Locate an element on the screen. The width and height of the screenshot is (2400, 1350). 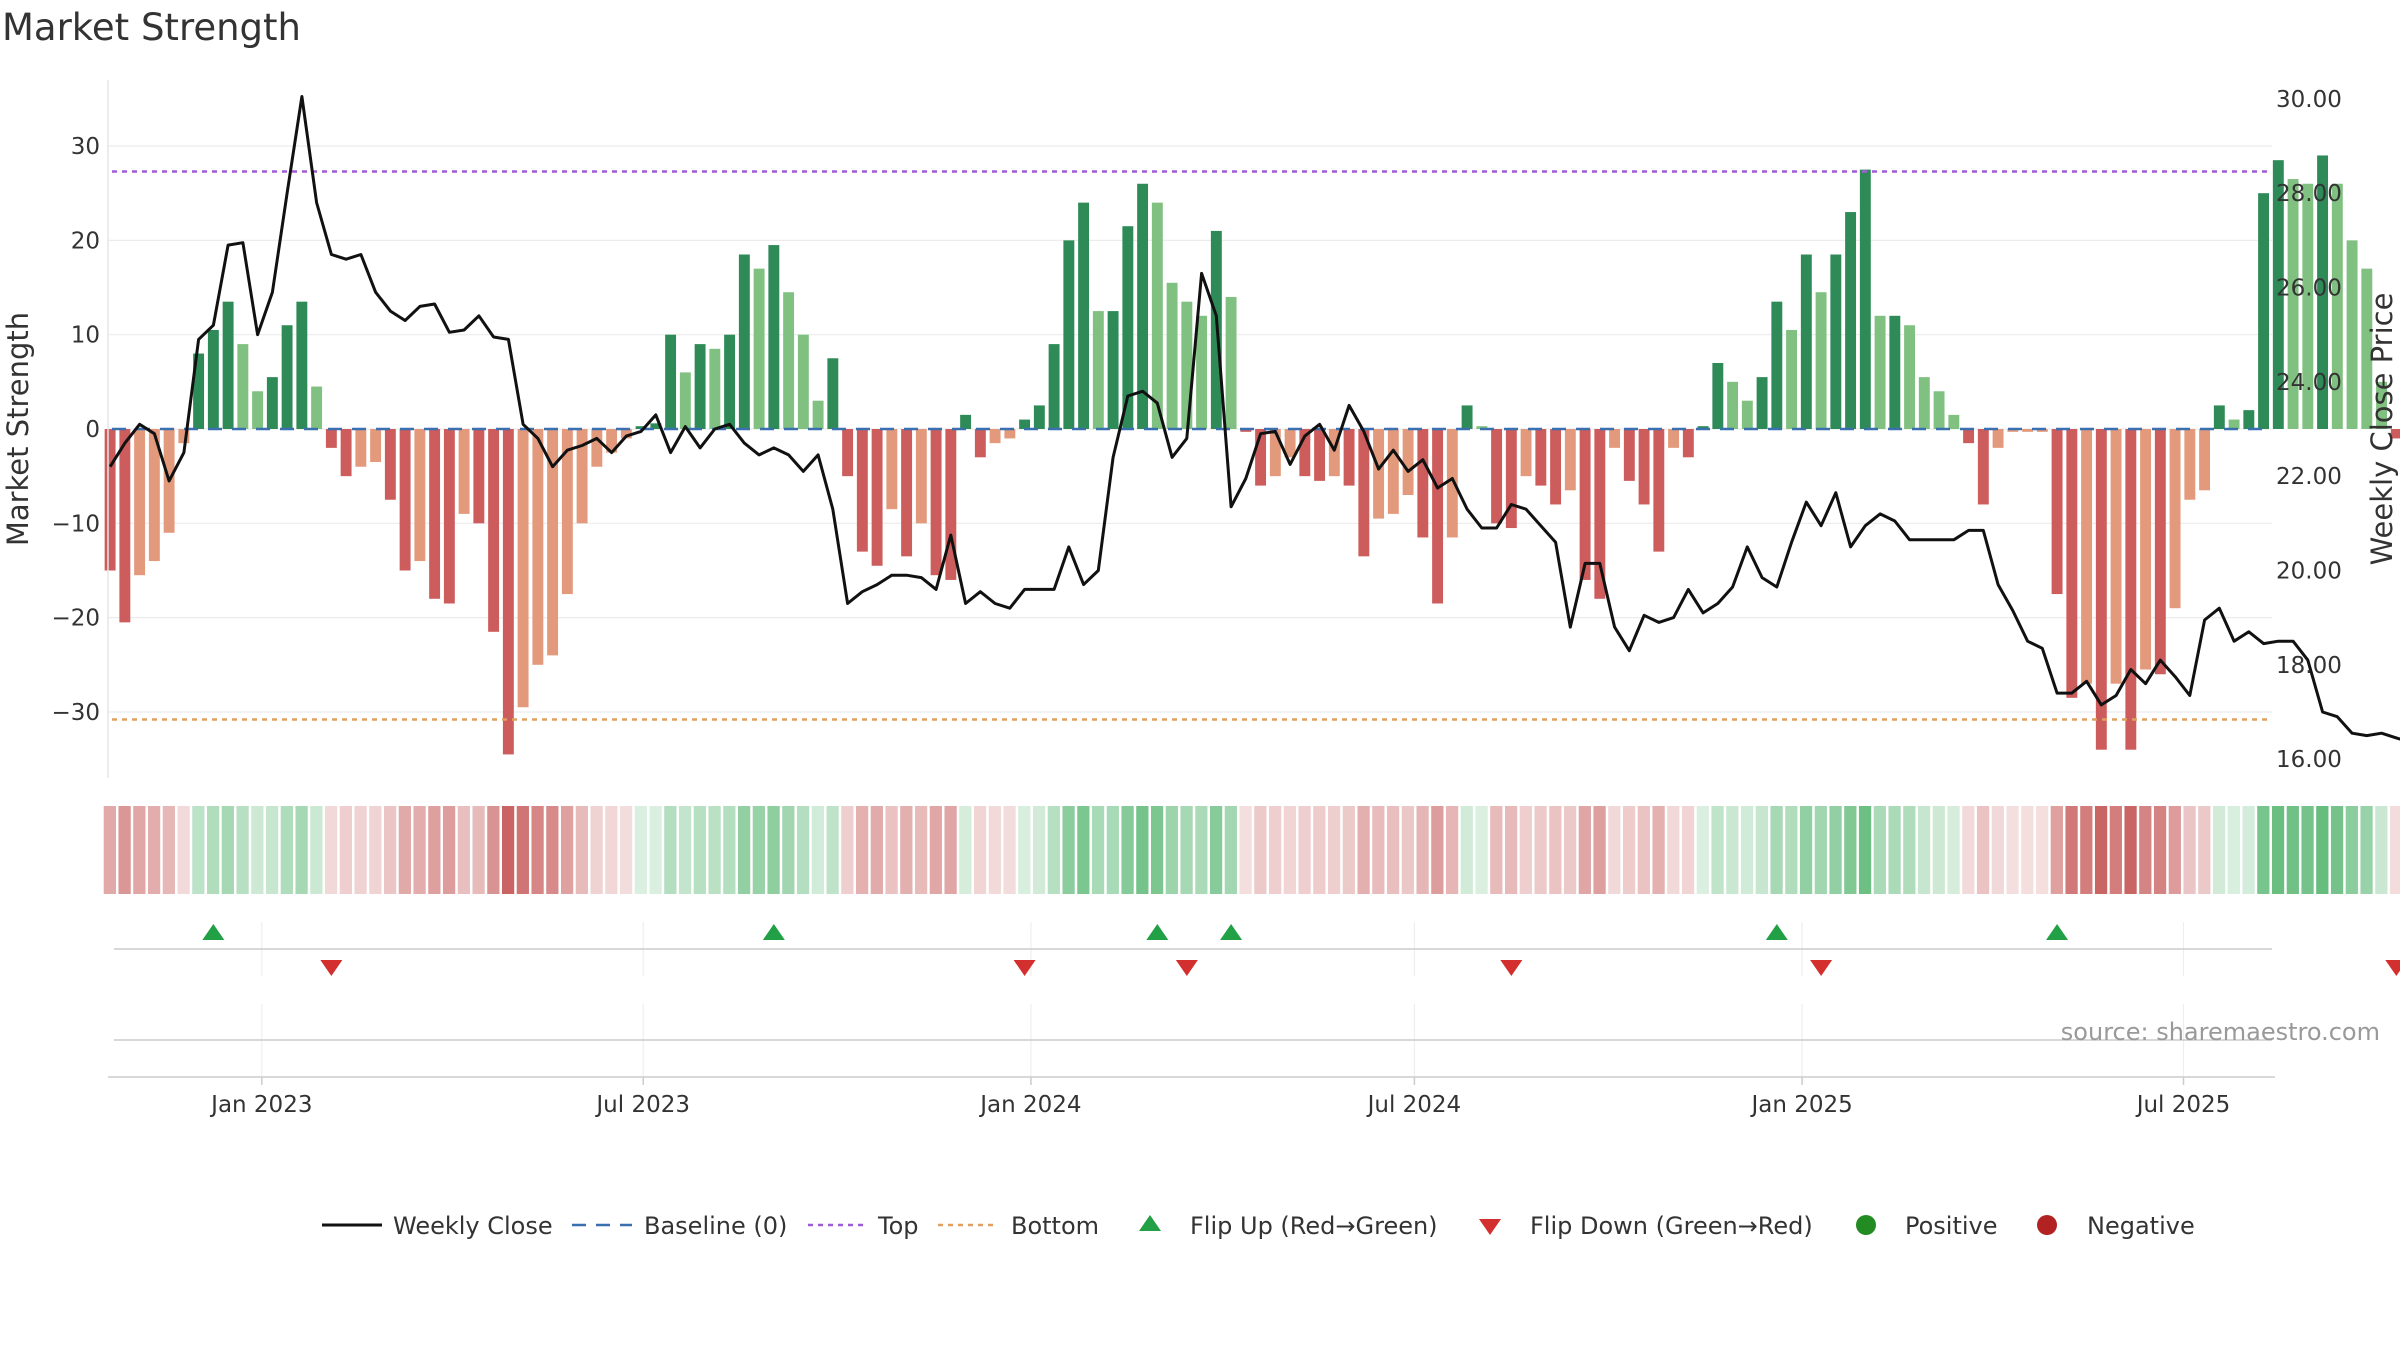
legend-label: Flip Down (Green→Red) is located at coordinates (1671, 1226).